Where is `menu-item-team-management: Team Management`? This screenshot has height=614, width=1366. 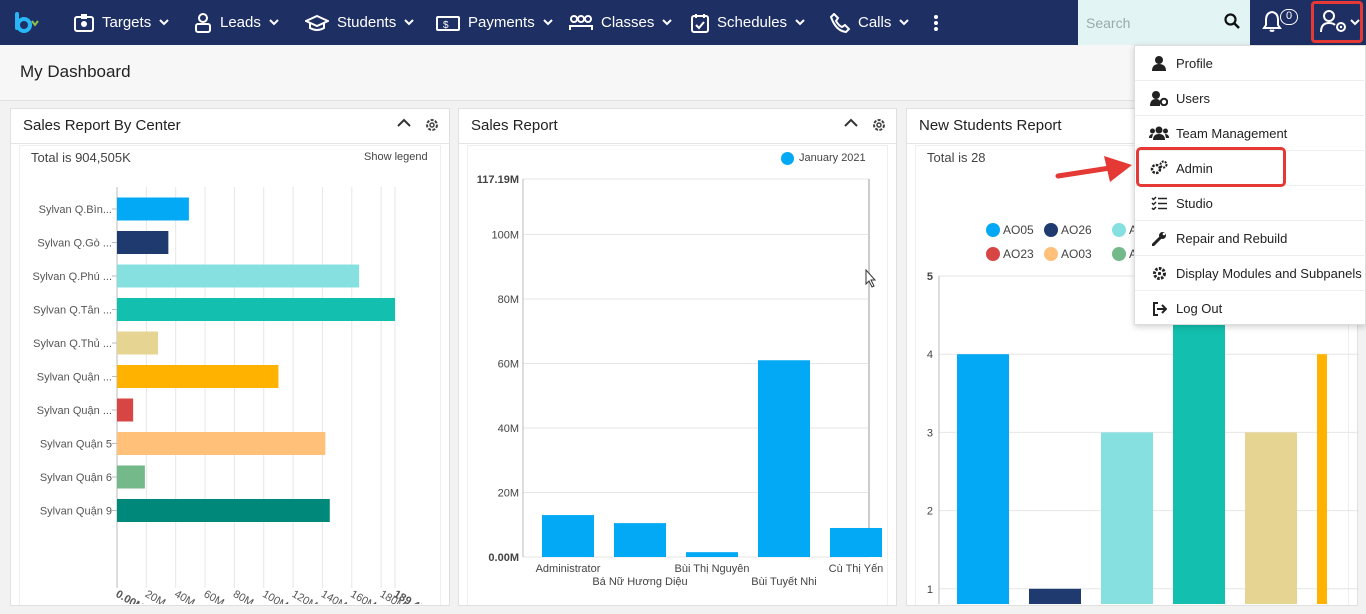 menu-item-team-management: Team Management is located at coordinates (1250, 133).